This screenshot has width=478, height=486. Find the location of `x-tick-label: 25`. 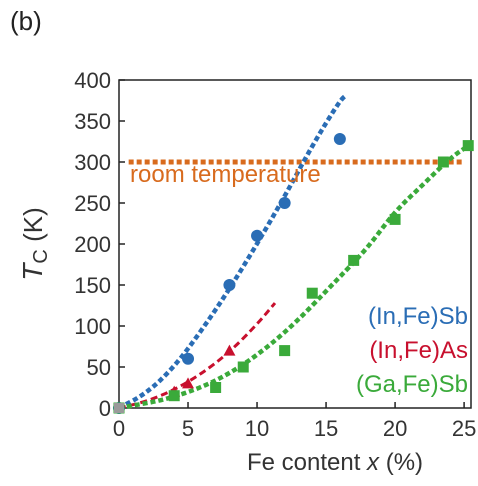

x-tick-label: 25 is located at coordinates (464, 428).